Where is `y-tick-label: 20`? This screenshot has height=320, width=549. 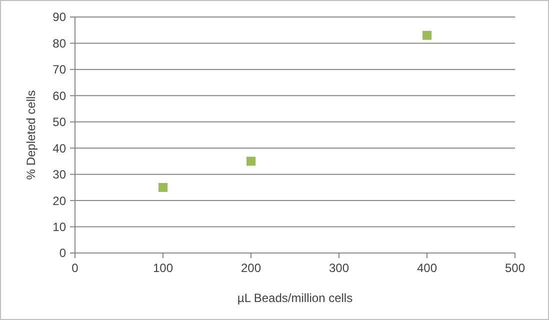 y-tick-label: 20 is located at coordinates (59, 201).